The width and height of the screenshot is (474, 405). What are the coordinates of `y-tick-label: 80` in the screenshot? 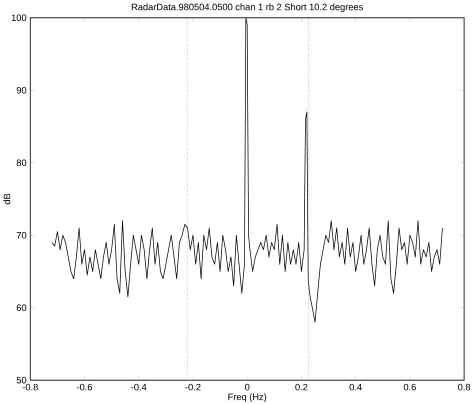 It's located at (21, 162).